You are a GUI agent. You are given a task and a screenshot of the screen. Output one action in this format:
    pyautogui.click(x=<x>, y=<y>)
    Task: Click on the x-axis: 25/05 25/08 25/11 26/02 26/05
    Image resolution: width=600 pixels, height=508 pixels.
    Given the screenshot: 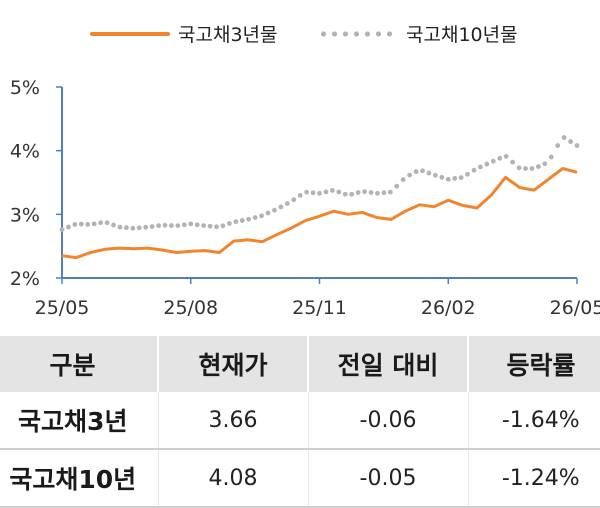 What is the action you would take?
    pyautogui.click(x=317, y=298)
    